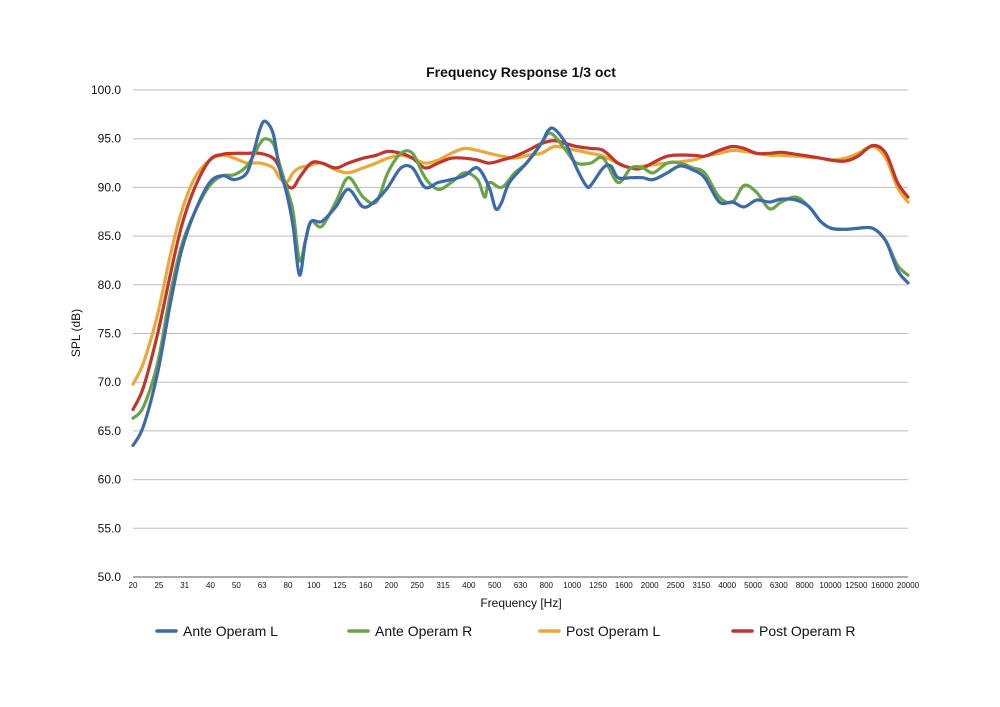 The image size is (1000, 707). I want to click on y-tick-label: 55.0, so click(110, 528).